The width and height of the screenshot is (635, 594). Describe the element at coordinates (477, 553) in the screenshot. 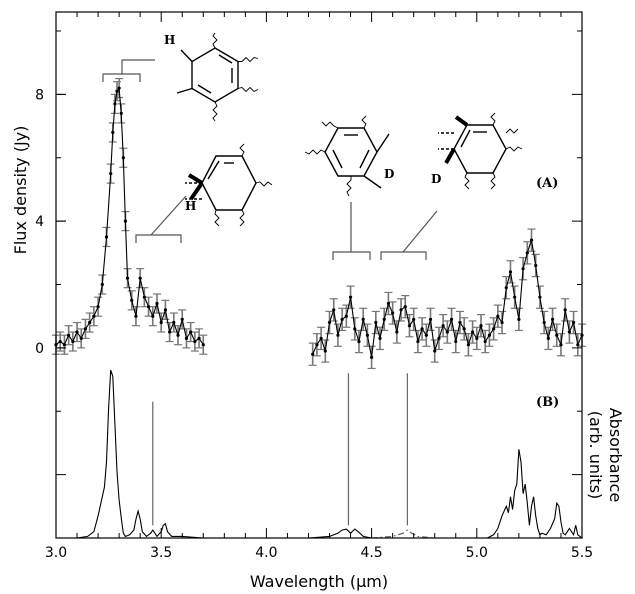

I see `x-tick-label: 5.0` at that location.